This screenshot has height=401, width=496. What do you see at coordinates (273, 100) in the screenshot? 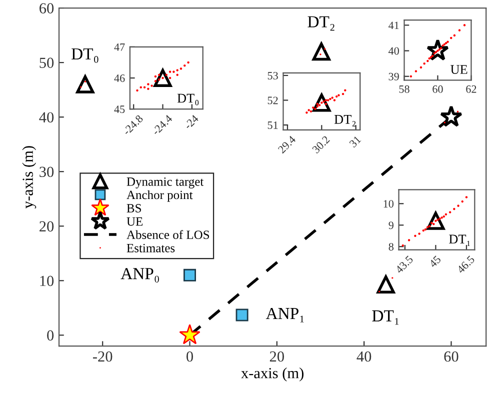
I see `y-tick-label: 52` at bounding box center [273, 100].